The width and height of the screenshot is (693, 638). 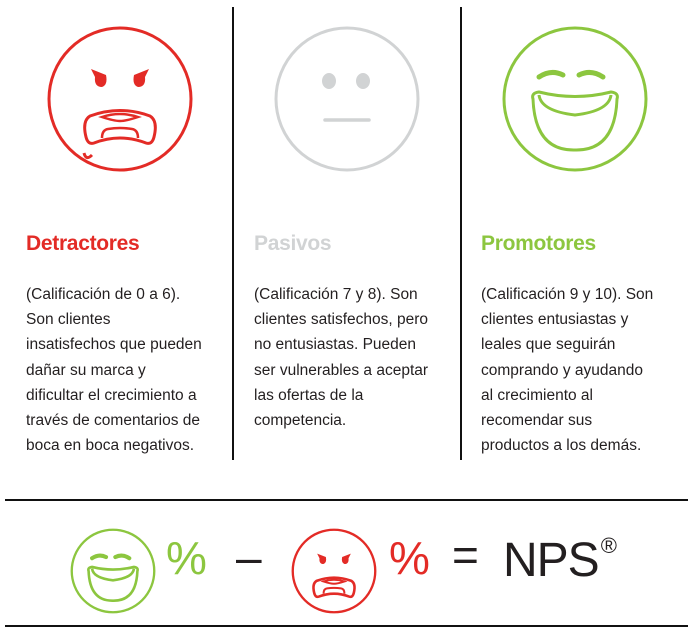 What do you see at coordinates (114, 345) in the screenshot?
I see `description-line: insatisfechos que pueden` at bounding box center [114, 345].